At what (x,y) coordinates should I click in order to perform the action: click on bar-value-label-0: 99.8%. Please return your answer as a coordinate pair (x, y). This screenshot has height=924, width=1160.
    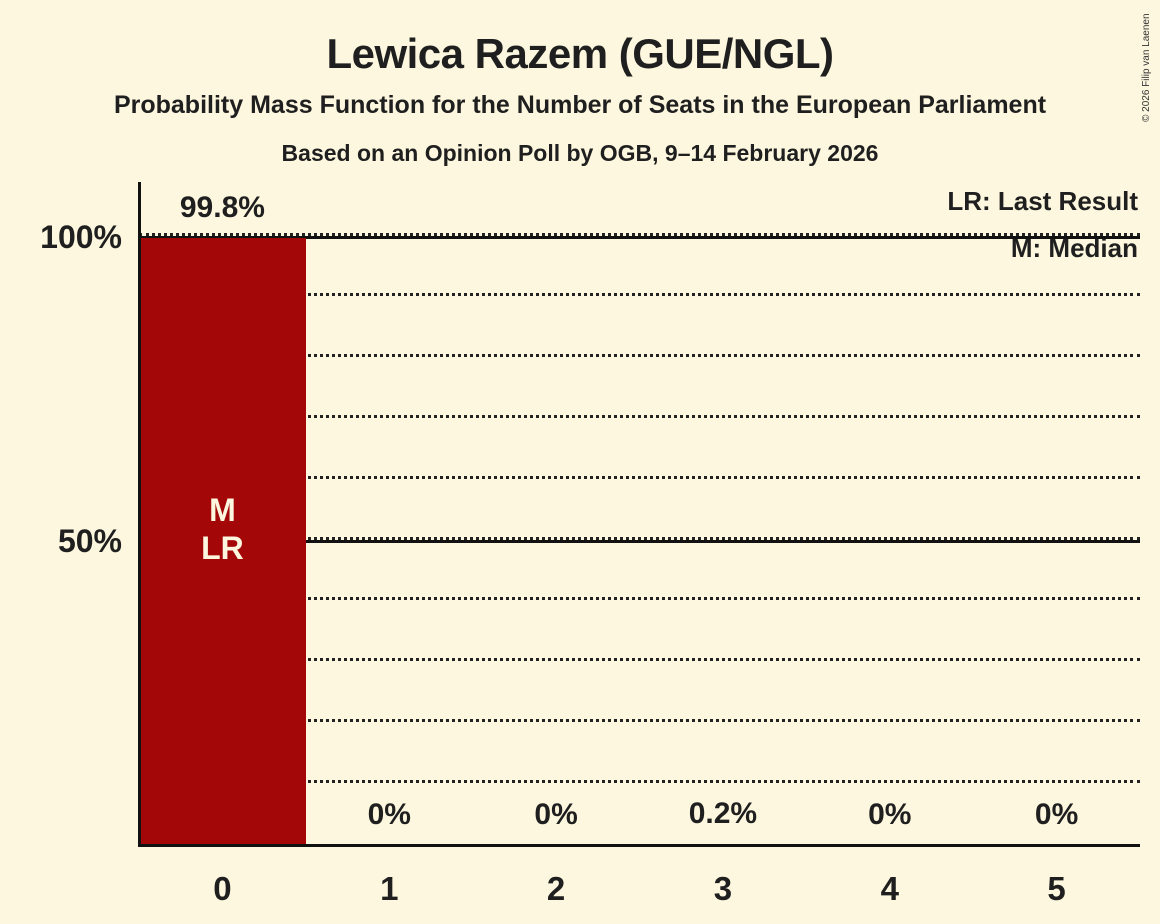
    Looking at the image, I should click on (222, 208).